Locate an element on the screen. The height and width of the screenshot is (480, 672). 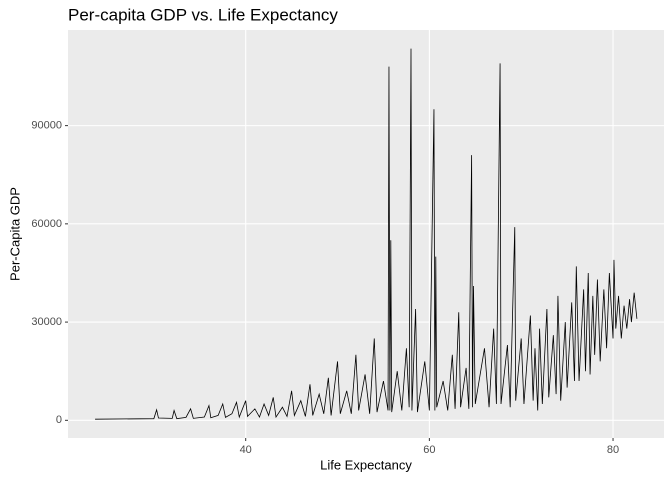
y-tick-label: 60000 is located at coordinates (46, 224).